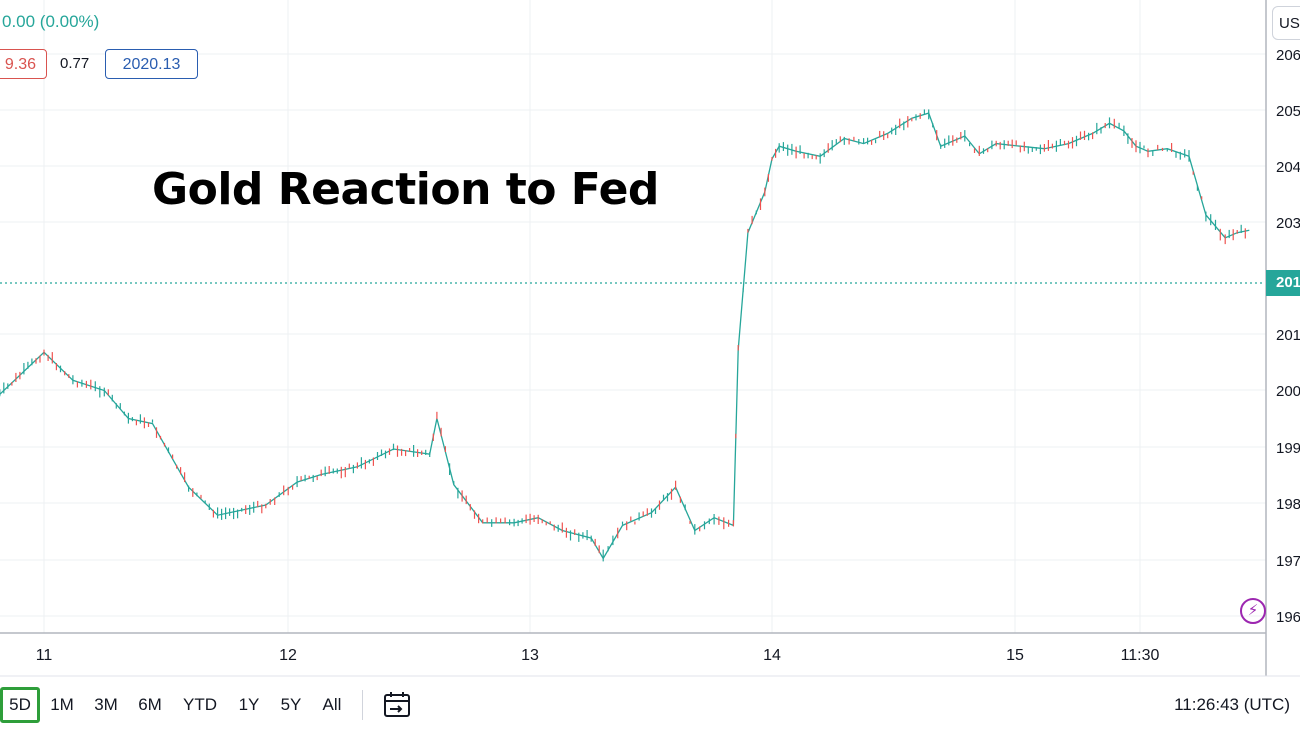 Image resolution: width=1300 pixels, height=731 pixels. Describe the element at coordinates (1288, 111) in the screenshot. I see `price-axis-label: 205` at that location.